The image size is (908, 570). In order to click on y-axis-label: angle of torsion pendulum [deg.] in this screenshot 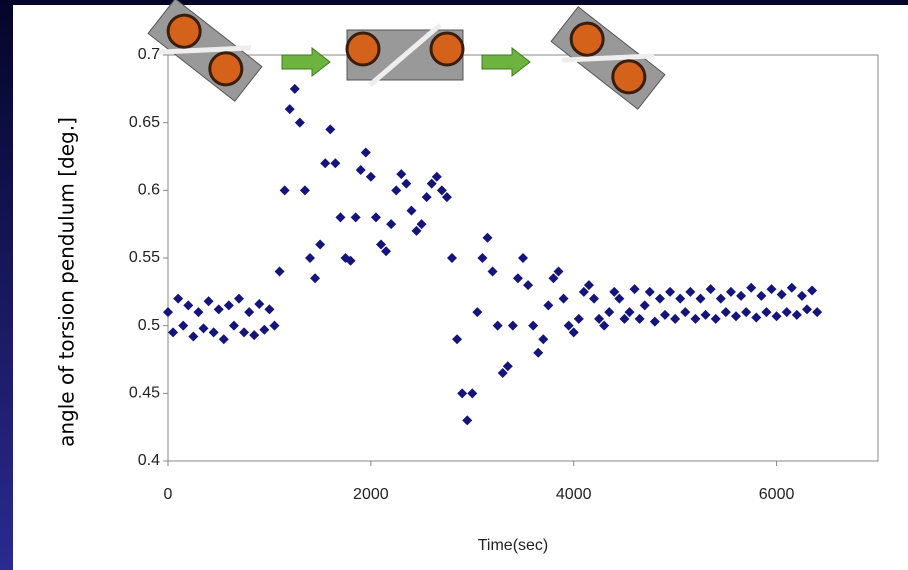, I will do `click(67, 282)`.